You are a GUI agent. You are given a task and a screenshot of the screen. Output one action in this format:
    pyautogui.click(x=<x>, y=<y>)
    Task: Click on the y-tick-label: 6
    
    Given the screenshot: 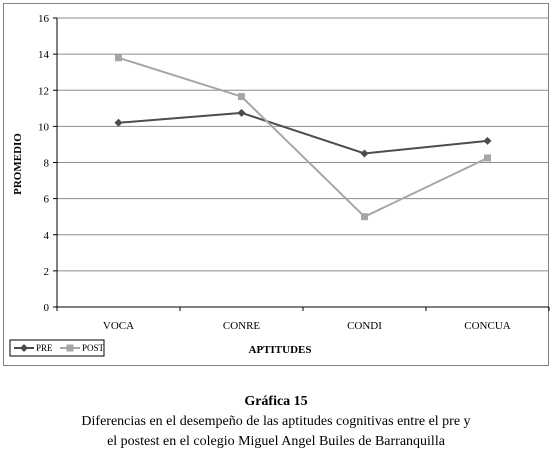 What is the action you would take?
    pyautogui.click(x=47, y=200)
    